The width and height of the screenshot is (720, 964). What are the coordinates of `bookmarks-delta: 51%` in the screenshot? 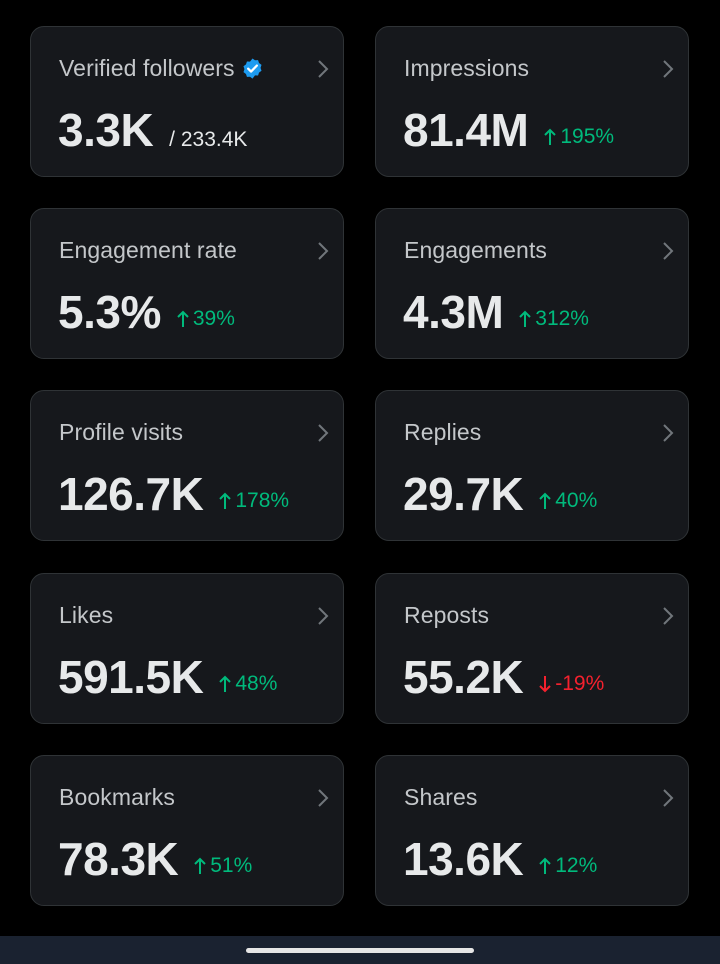 It's located at (223, 866).